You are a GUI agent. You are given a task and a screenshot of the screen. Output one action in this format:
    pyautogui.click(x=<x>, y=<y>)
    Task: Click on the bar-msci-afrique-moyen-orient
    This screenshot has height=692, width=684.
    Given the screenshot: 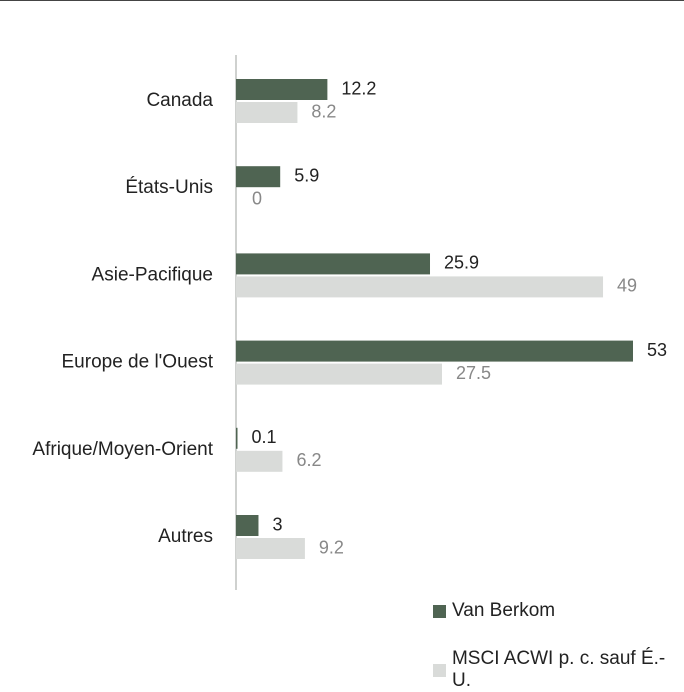 What is the action you would take?
    pyautogui.click(x=259, y=461)
    